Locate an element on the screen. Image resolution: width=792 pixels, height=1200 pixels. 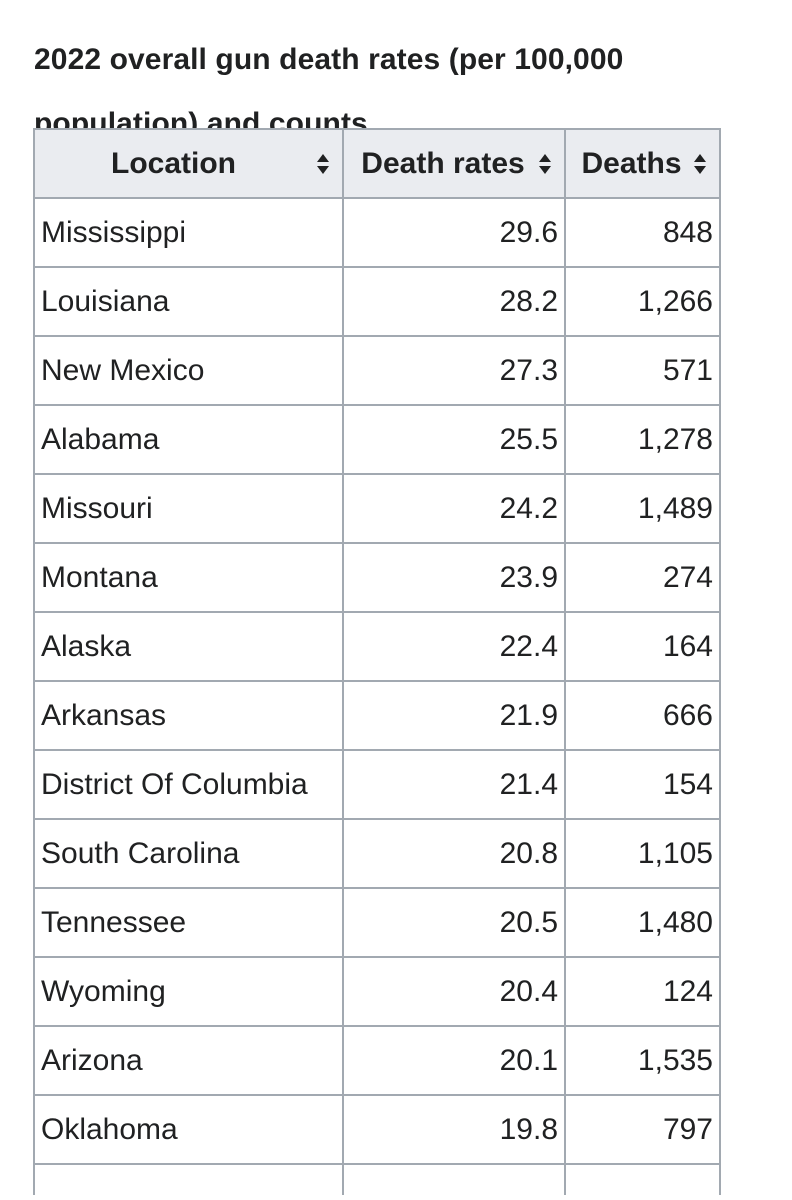
cell-location: Alabama is located at coordinates (188, 439).